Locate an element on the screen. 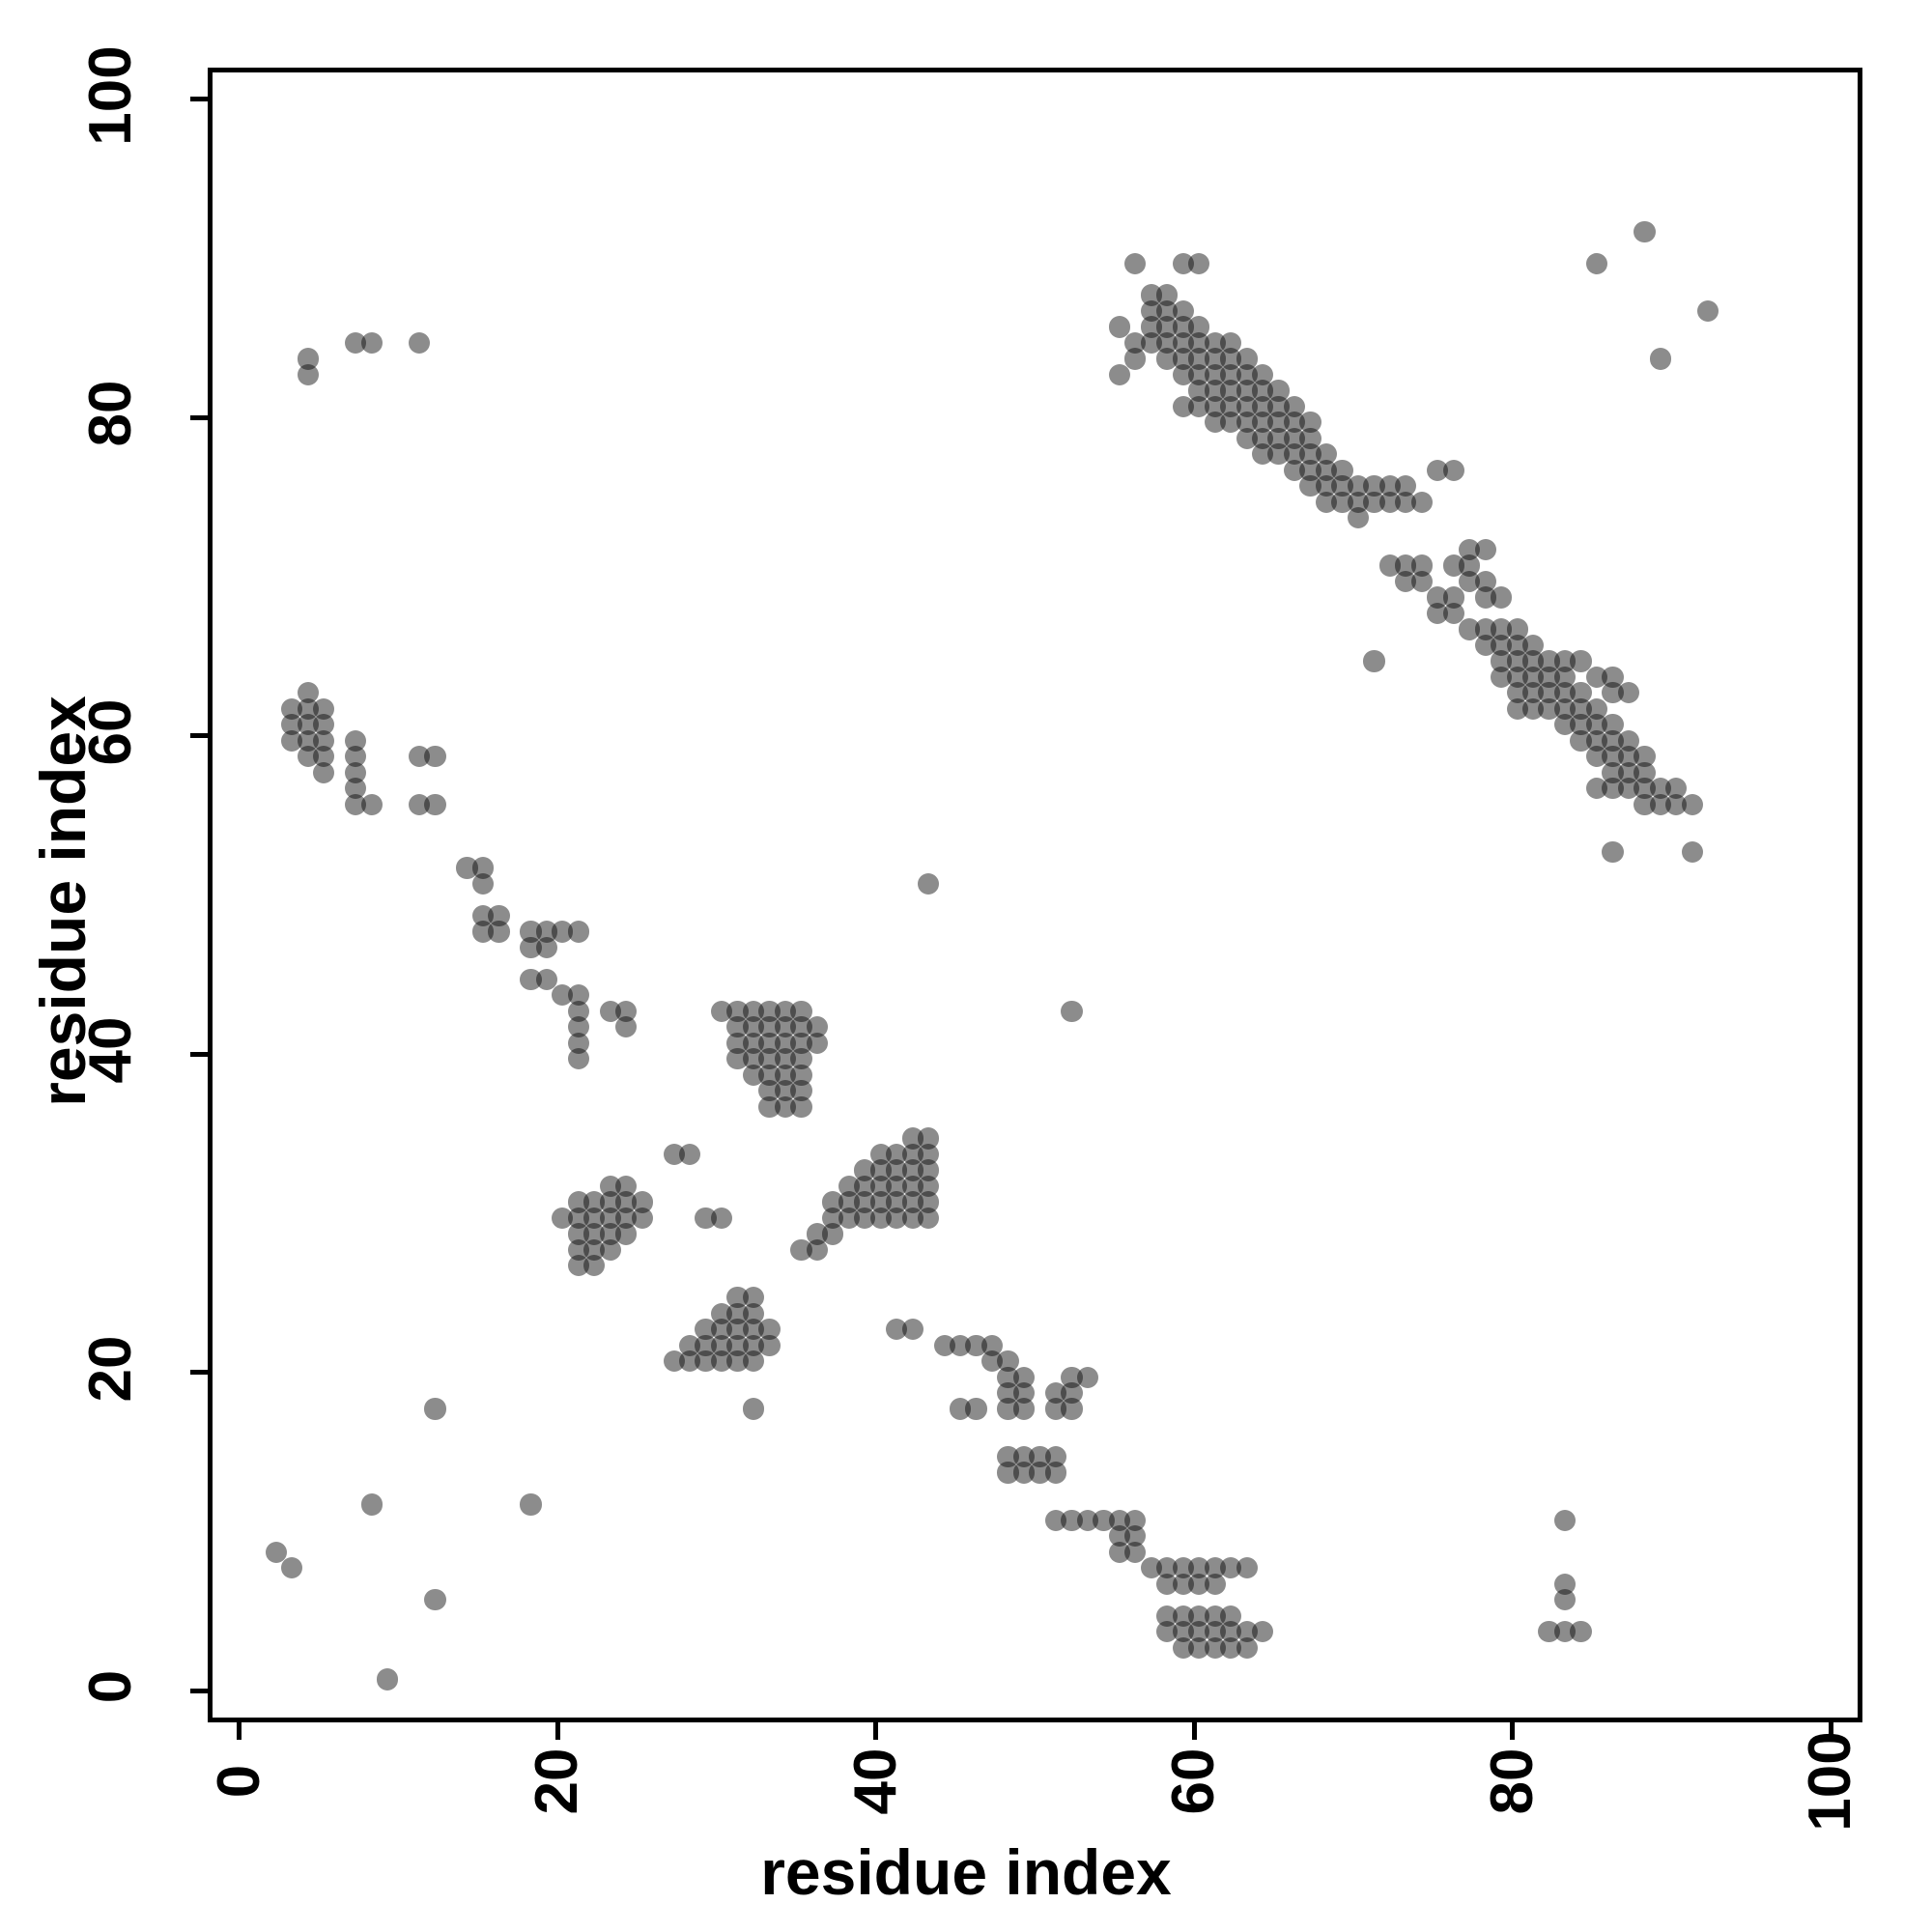  x-axis-title: residue index is located at coordinates (966, 1872).